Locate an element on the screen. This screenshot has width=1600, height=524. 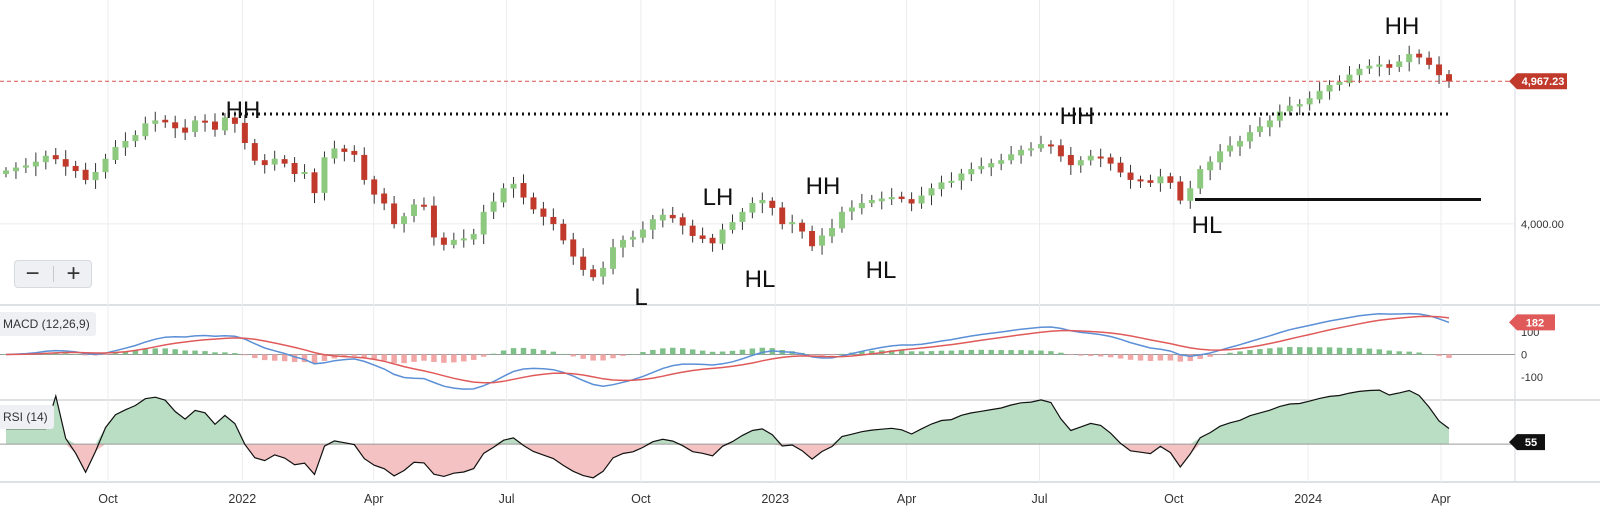
swing-annotation: L is located at coordinates (640, 297).